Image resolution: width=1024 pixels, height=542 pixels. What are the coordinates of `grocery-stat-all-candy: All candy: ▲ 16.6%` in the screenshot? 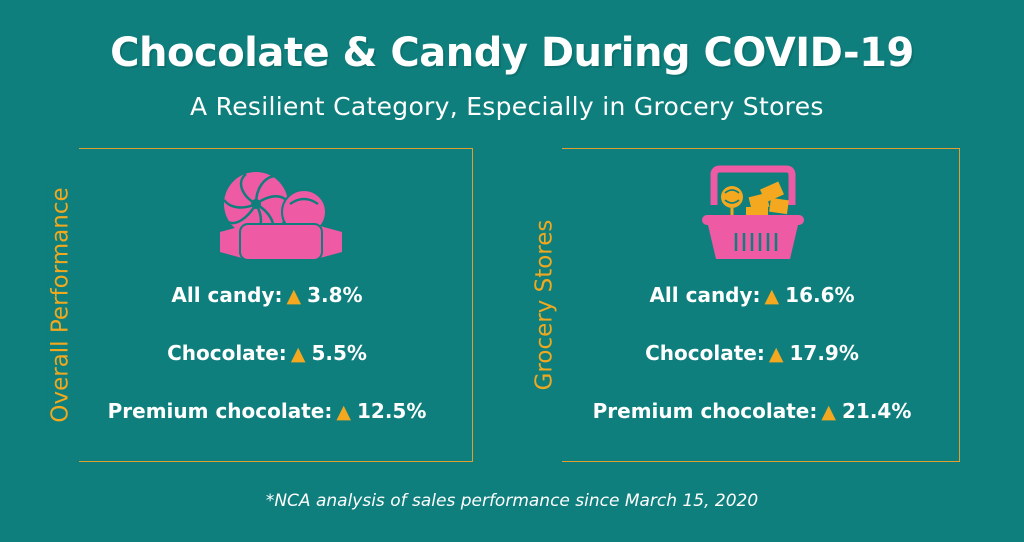 It's located at (752, 295).